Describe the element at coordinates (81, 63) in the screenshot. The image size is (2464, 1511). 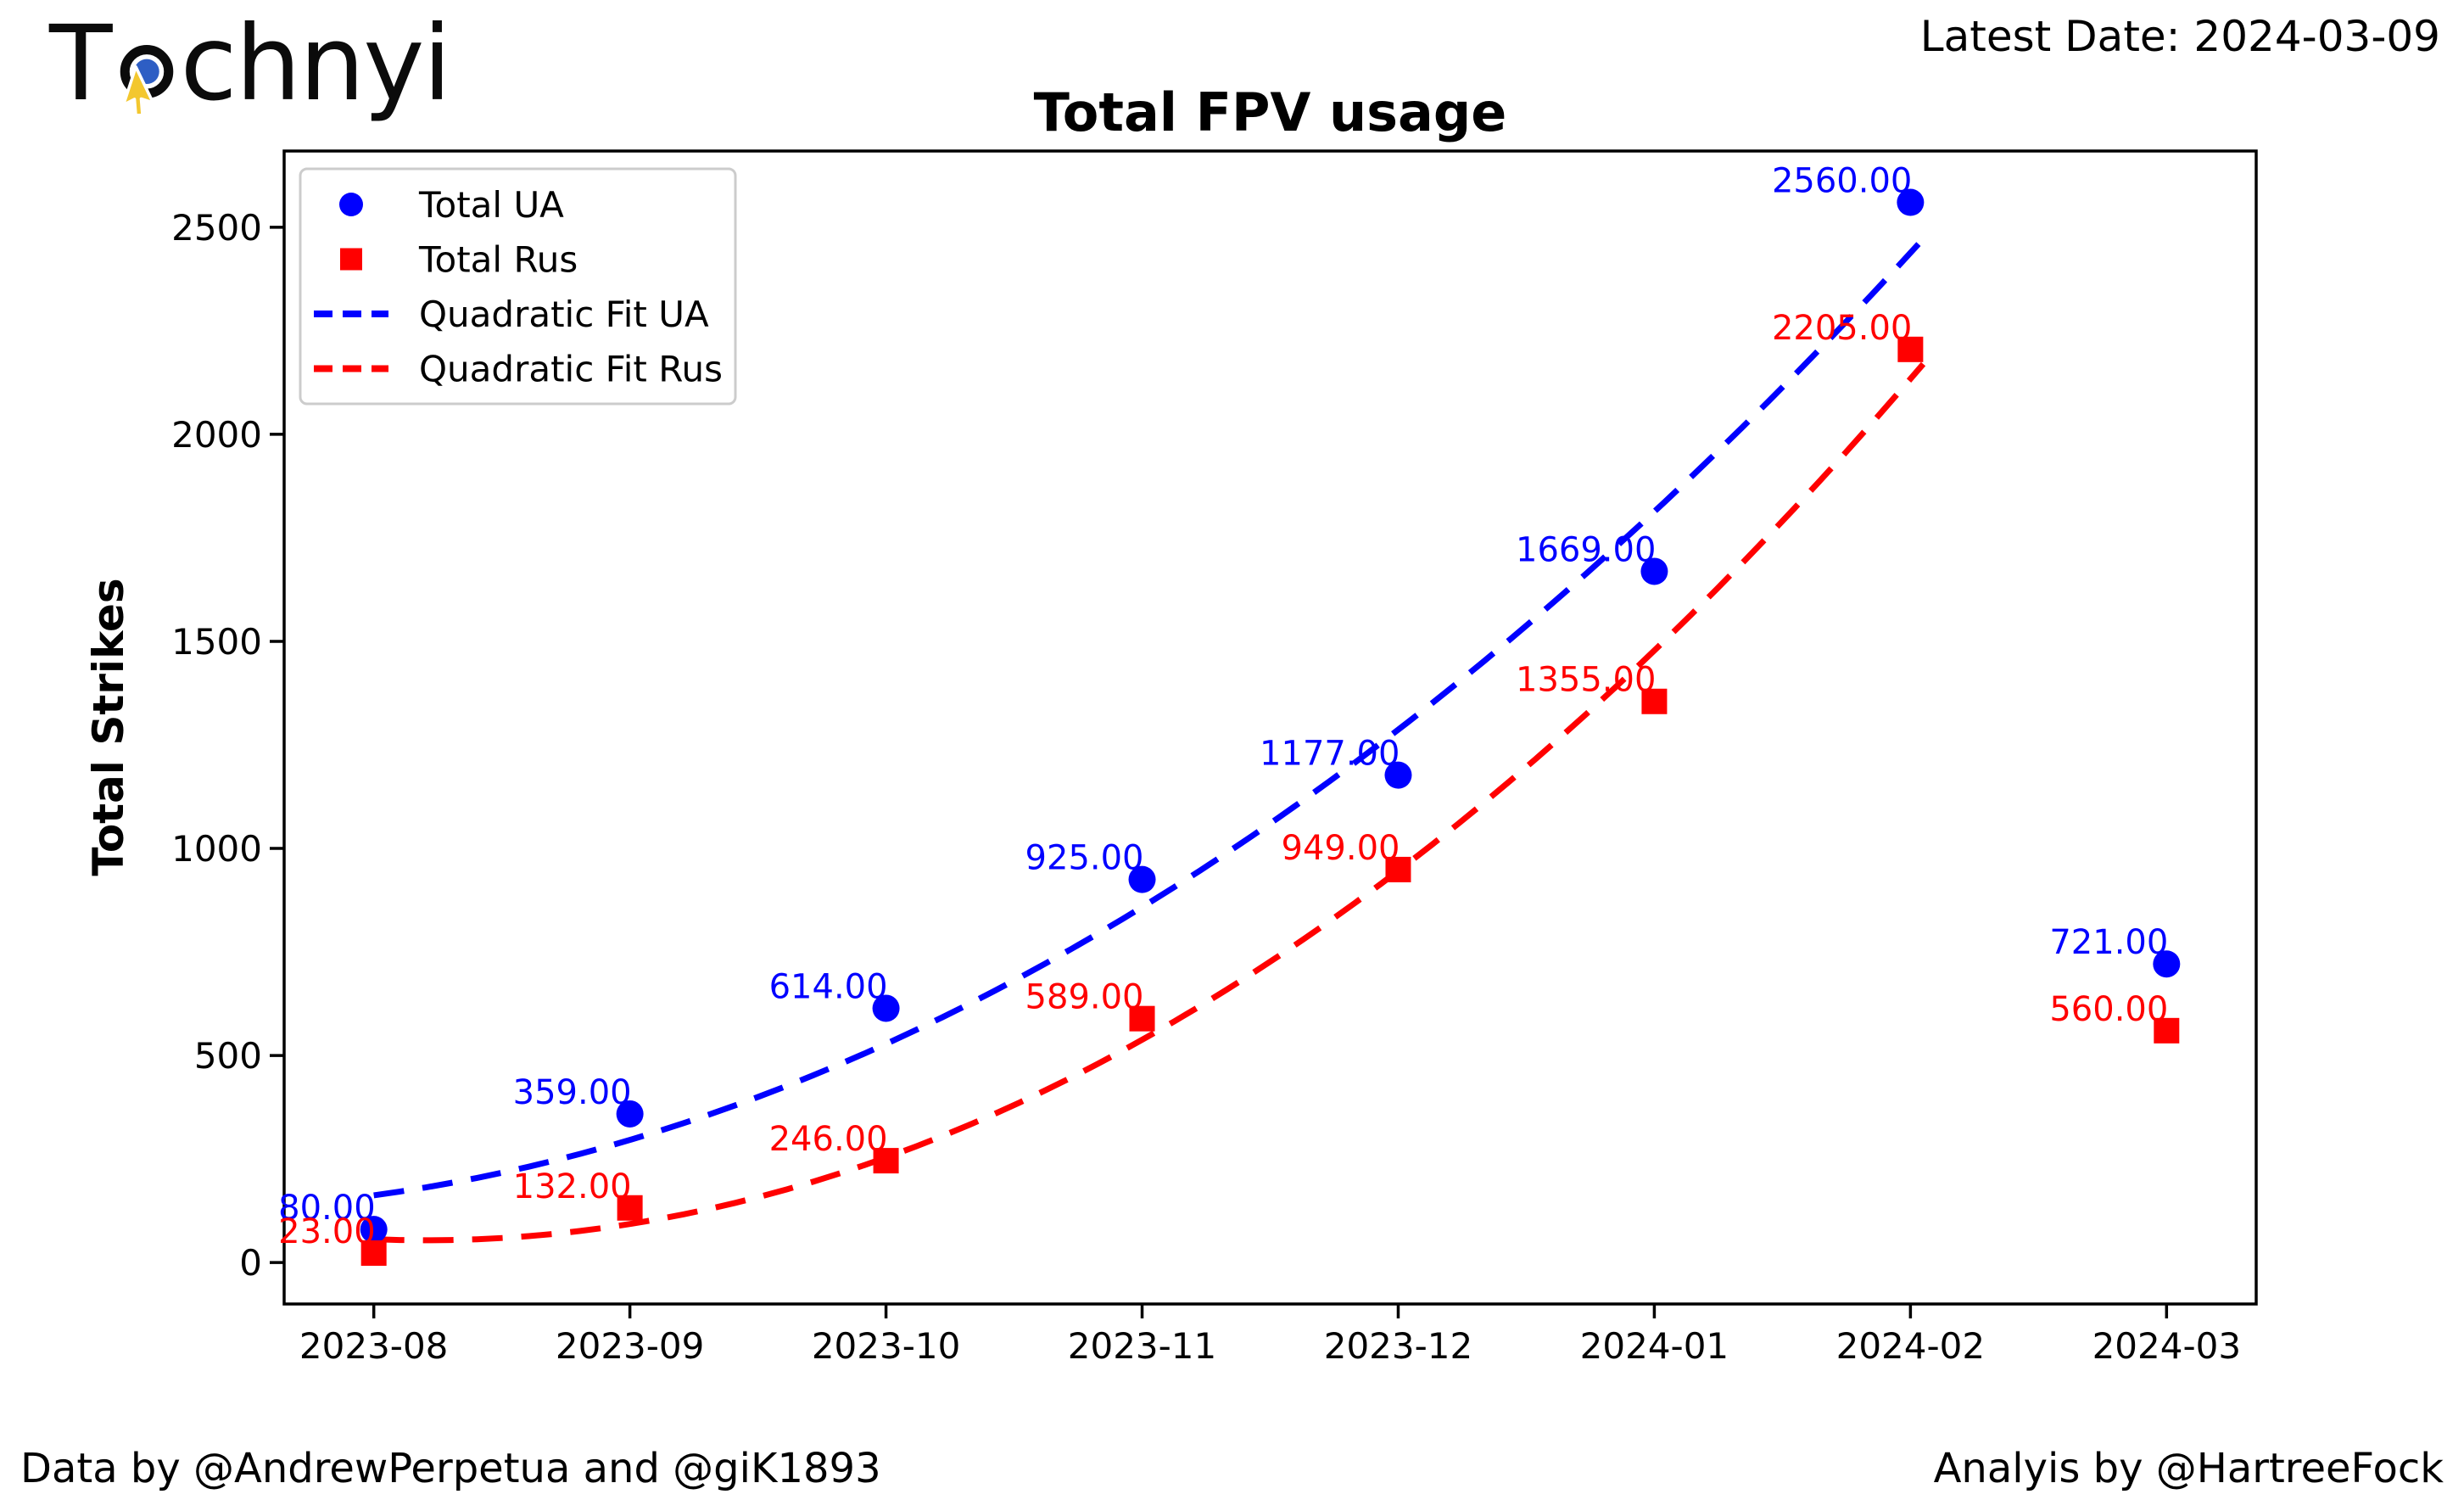
I see `logo-text-prefix: T` at that location.